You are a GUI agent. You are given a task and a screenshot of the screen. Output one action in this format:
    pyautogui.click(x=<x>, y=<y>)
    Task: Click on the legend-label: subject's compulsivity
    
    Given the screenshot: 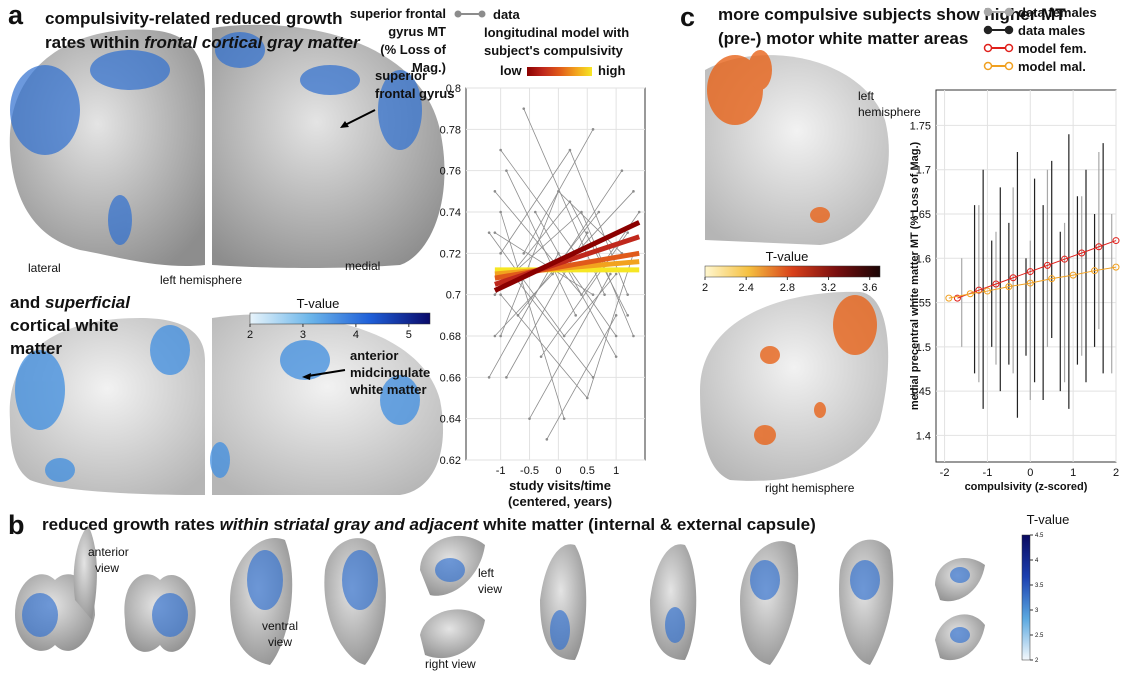 What is the action you would take?
    pyautogui.click(x=554, y=50)
    